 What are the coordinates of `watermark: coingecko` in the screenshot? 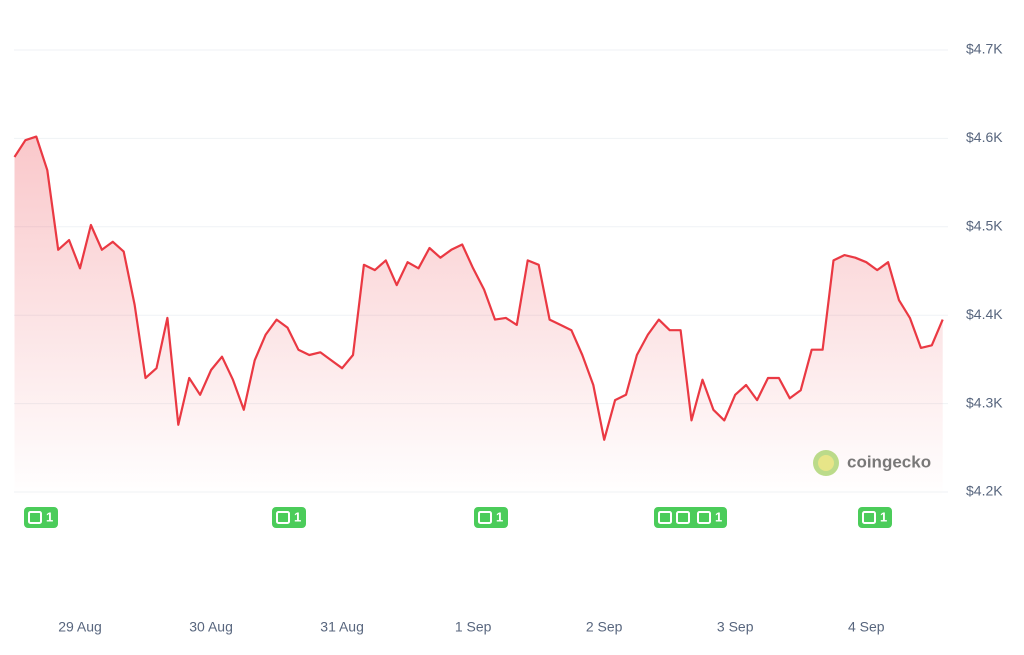 It's located at (872, 463).